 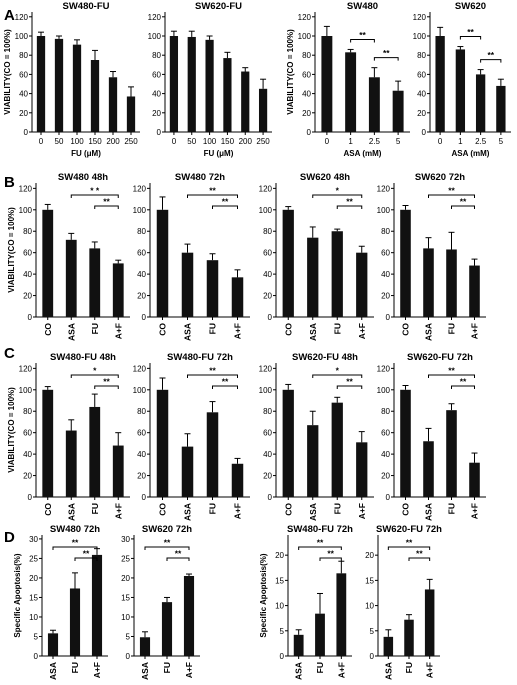 What do you see at coordinates (191, 256) in the screenshot?
I see `chart-6: SW480 72h 0 20 40 60 80 100 120 CO ASA FU A+F ** **` at bounding box center [191, 256].